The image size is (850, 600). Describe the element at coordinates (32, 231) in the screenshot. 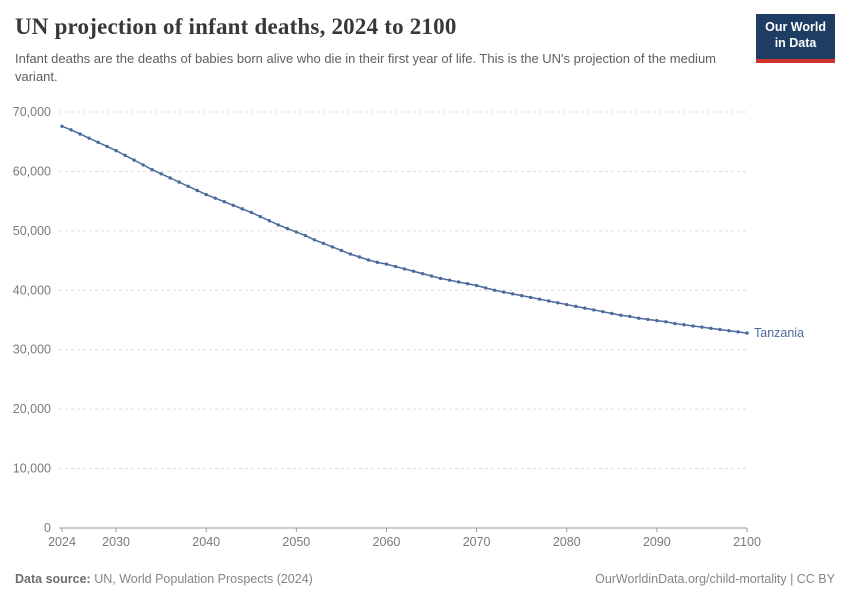

I see `y-tick-label: 50,000` at that location.